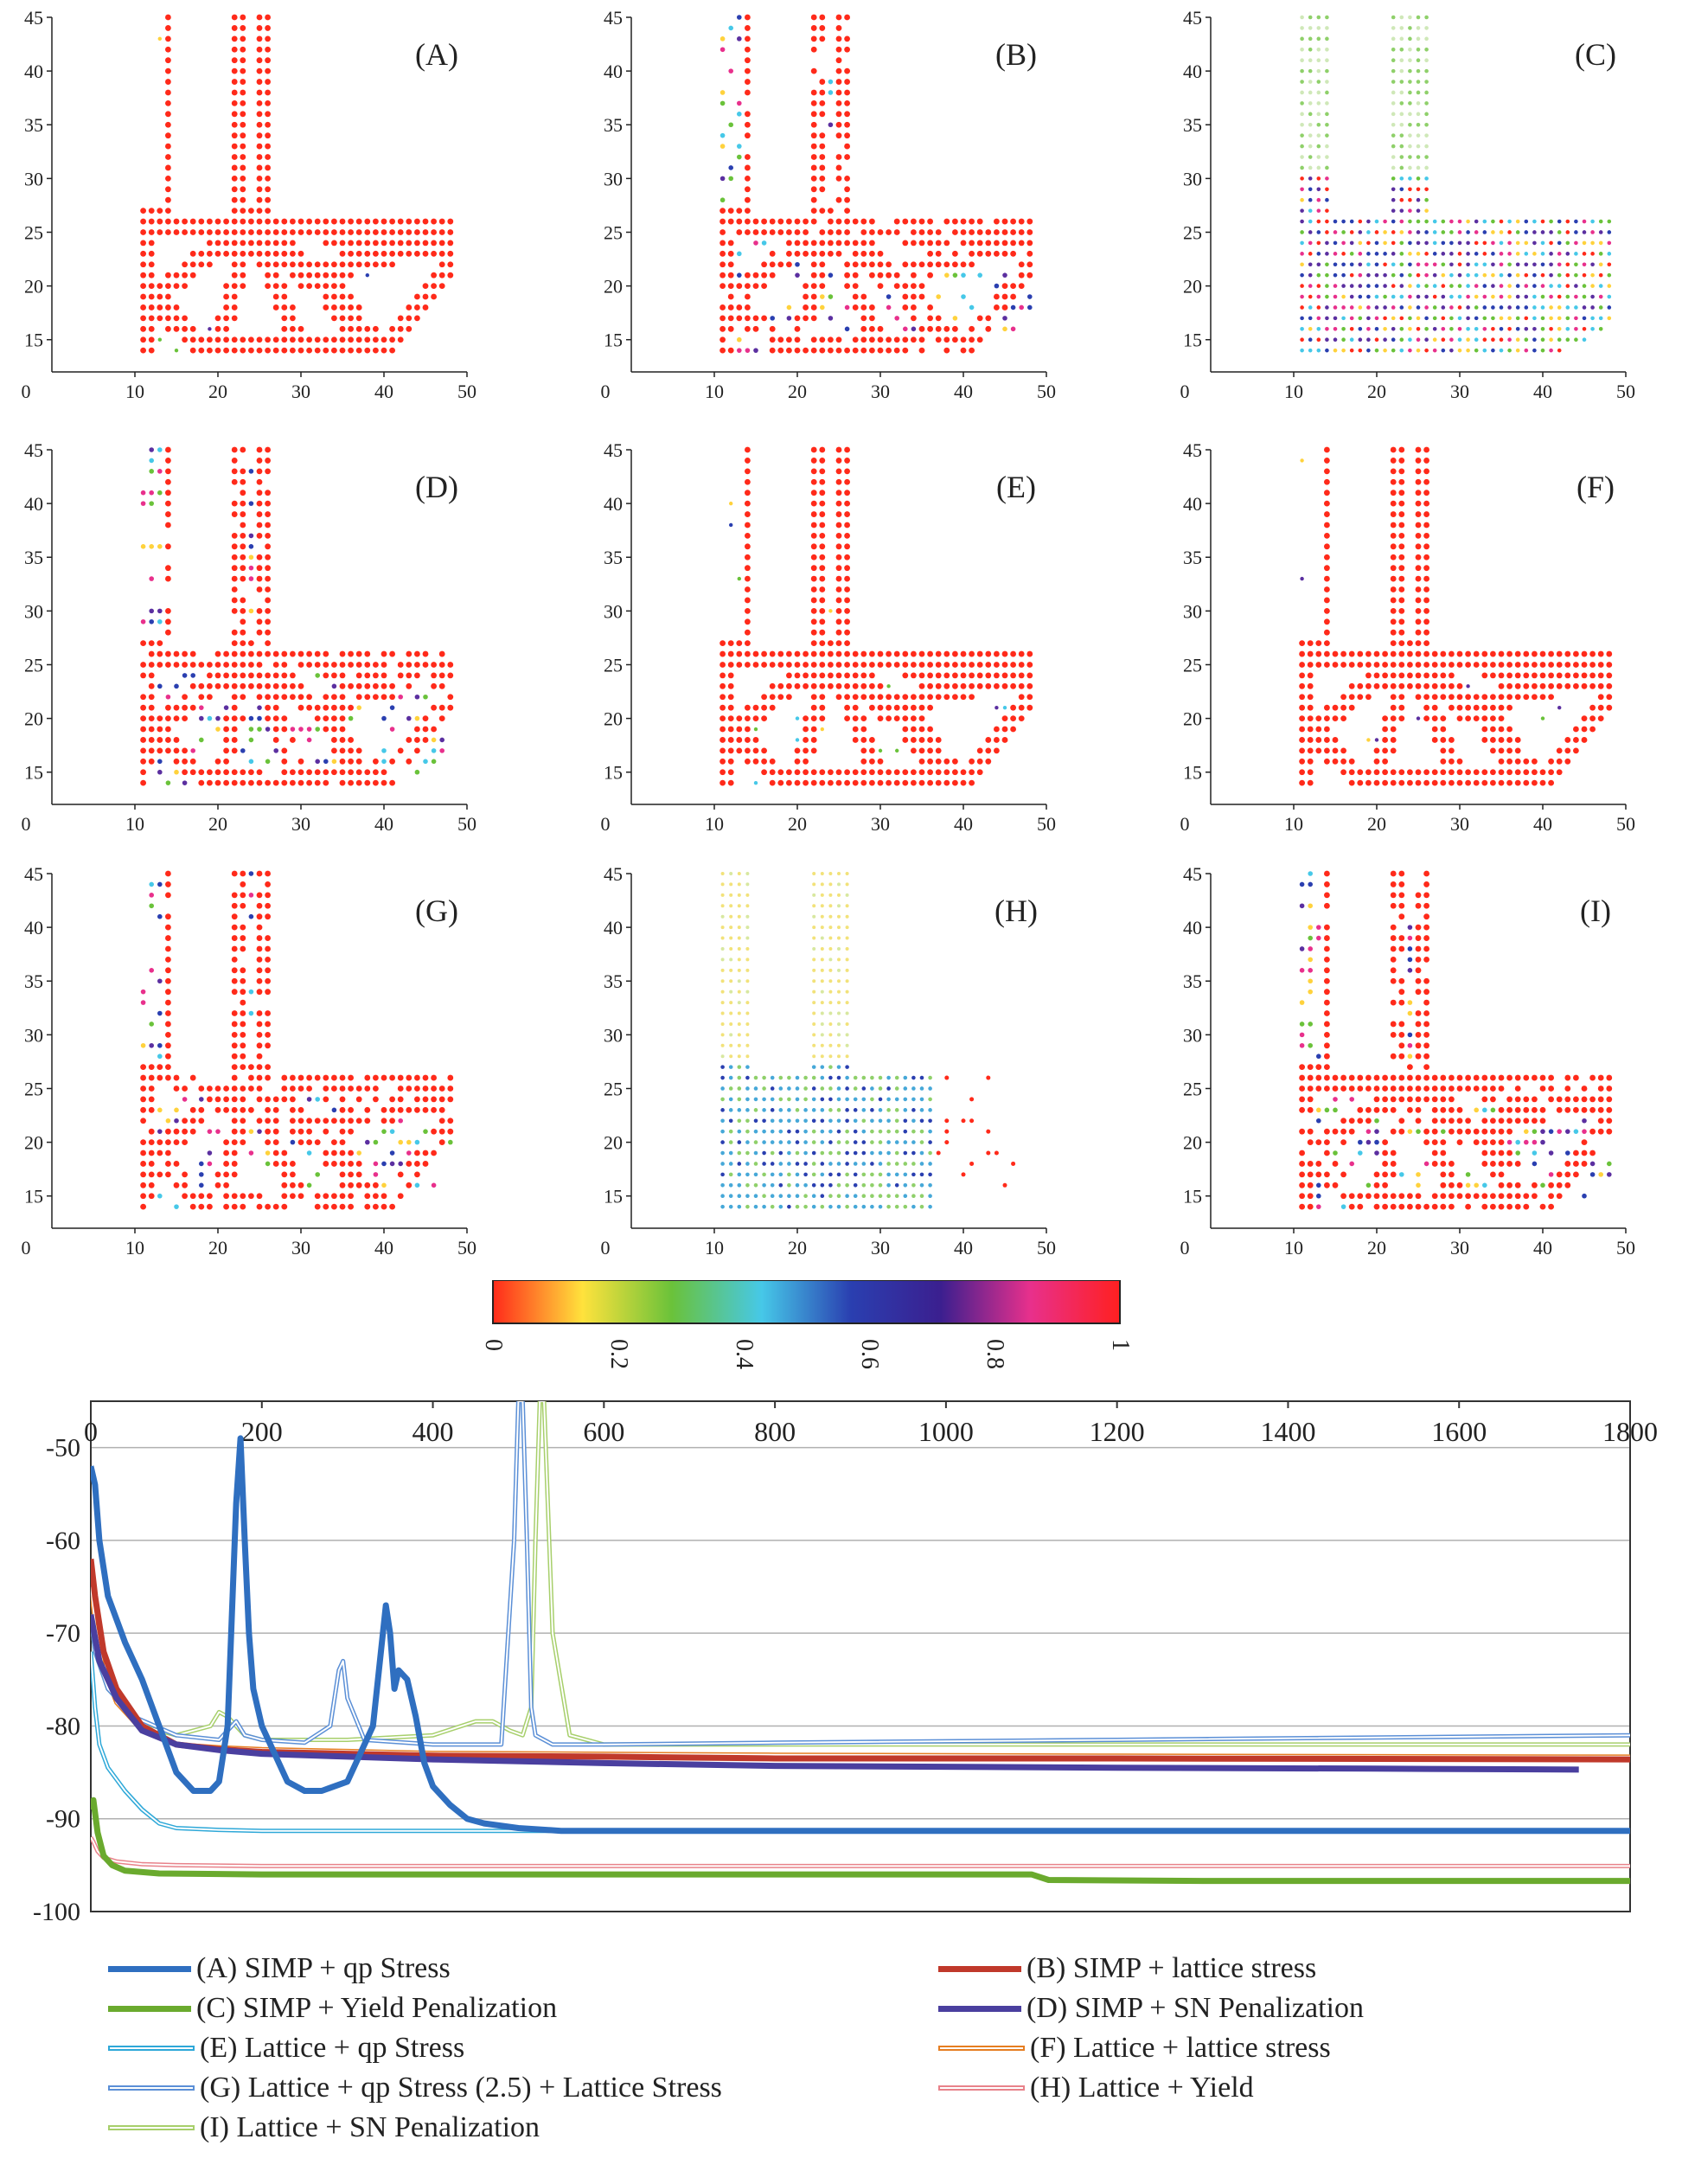 The height and width of the screenshot is (2184, 1682). I want to click on x-tick-label: 40, so click(963, 1248).